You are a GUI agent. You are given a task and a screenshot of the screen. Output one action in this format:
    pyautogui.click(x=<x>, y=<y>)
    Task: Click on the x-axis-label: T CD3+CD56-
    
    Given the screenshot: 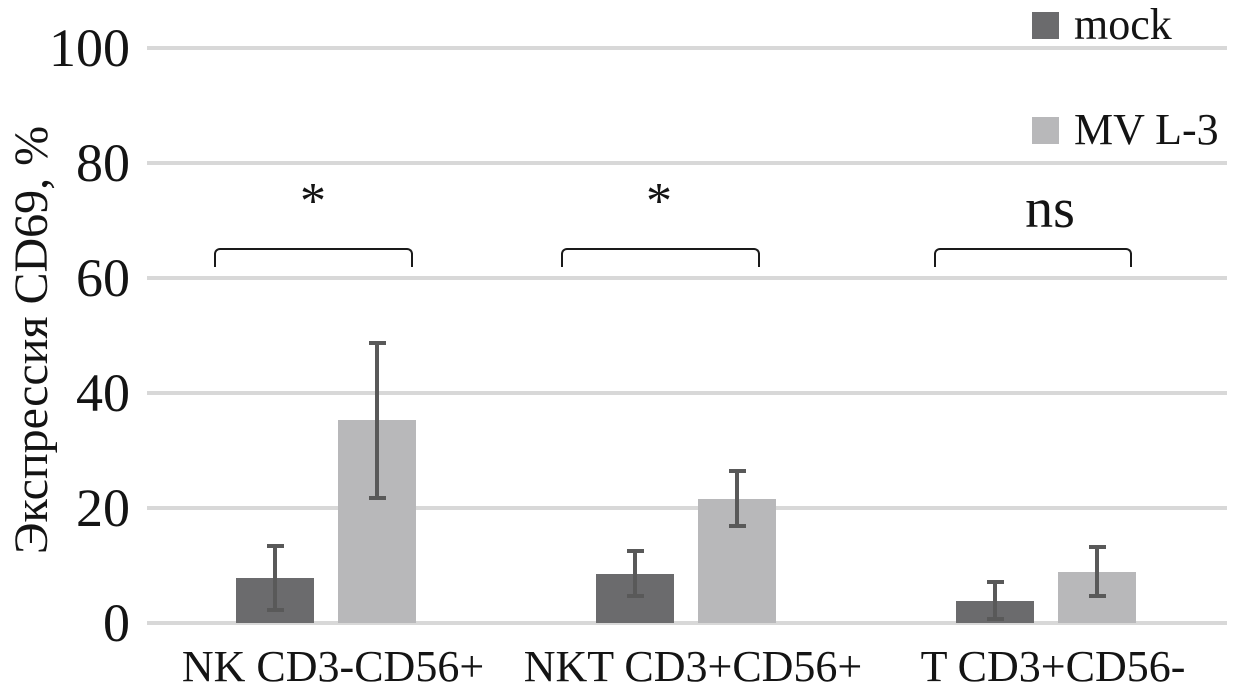 What is the action you would take?
    pyautogui.click(x=1053, y=666)
    